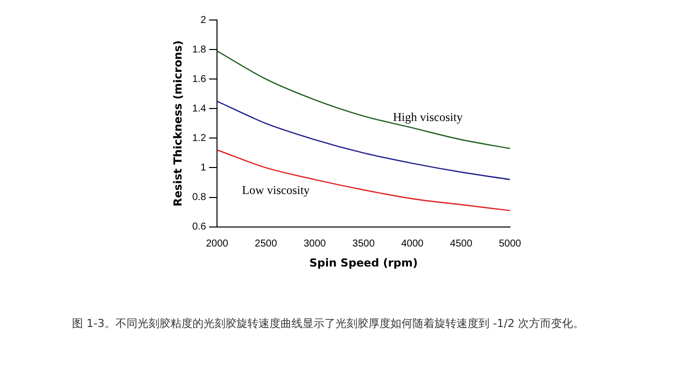 This screenshot has width=681, height=373. I want to click on y-tick-label: 1, so click(203, 168).